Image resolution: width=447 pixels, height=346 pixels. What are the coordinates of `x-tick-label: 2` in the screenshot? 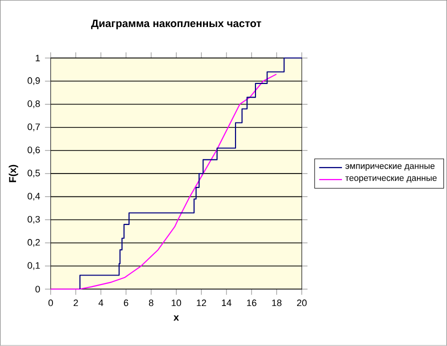 It's located at (76, 303).